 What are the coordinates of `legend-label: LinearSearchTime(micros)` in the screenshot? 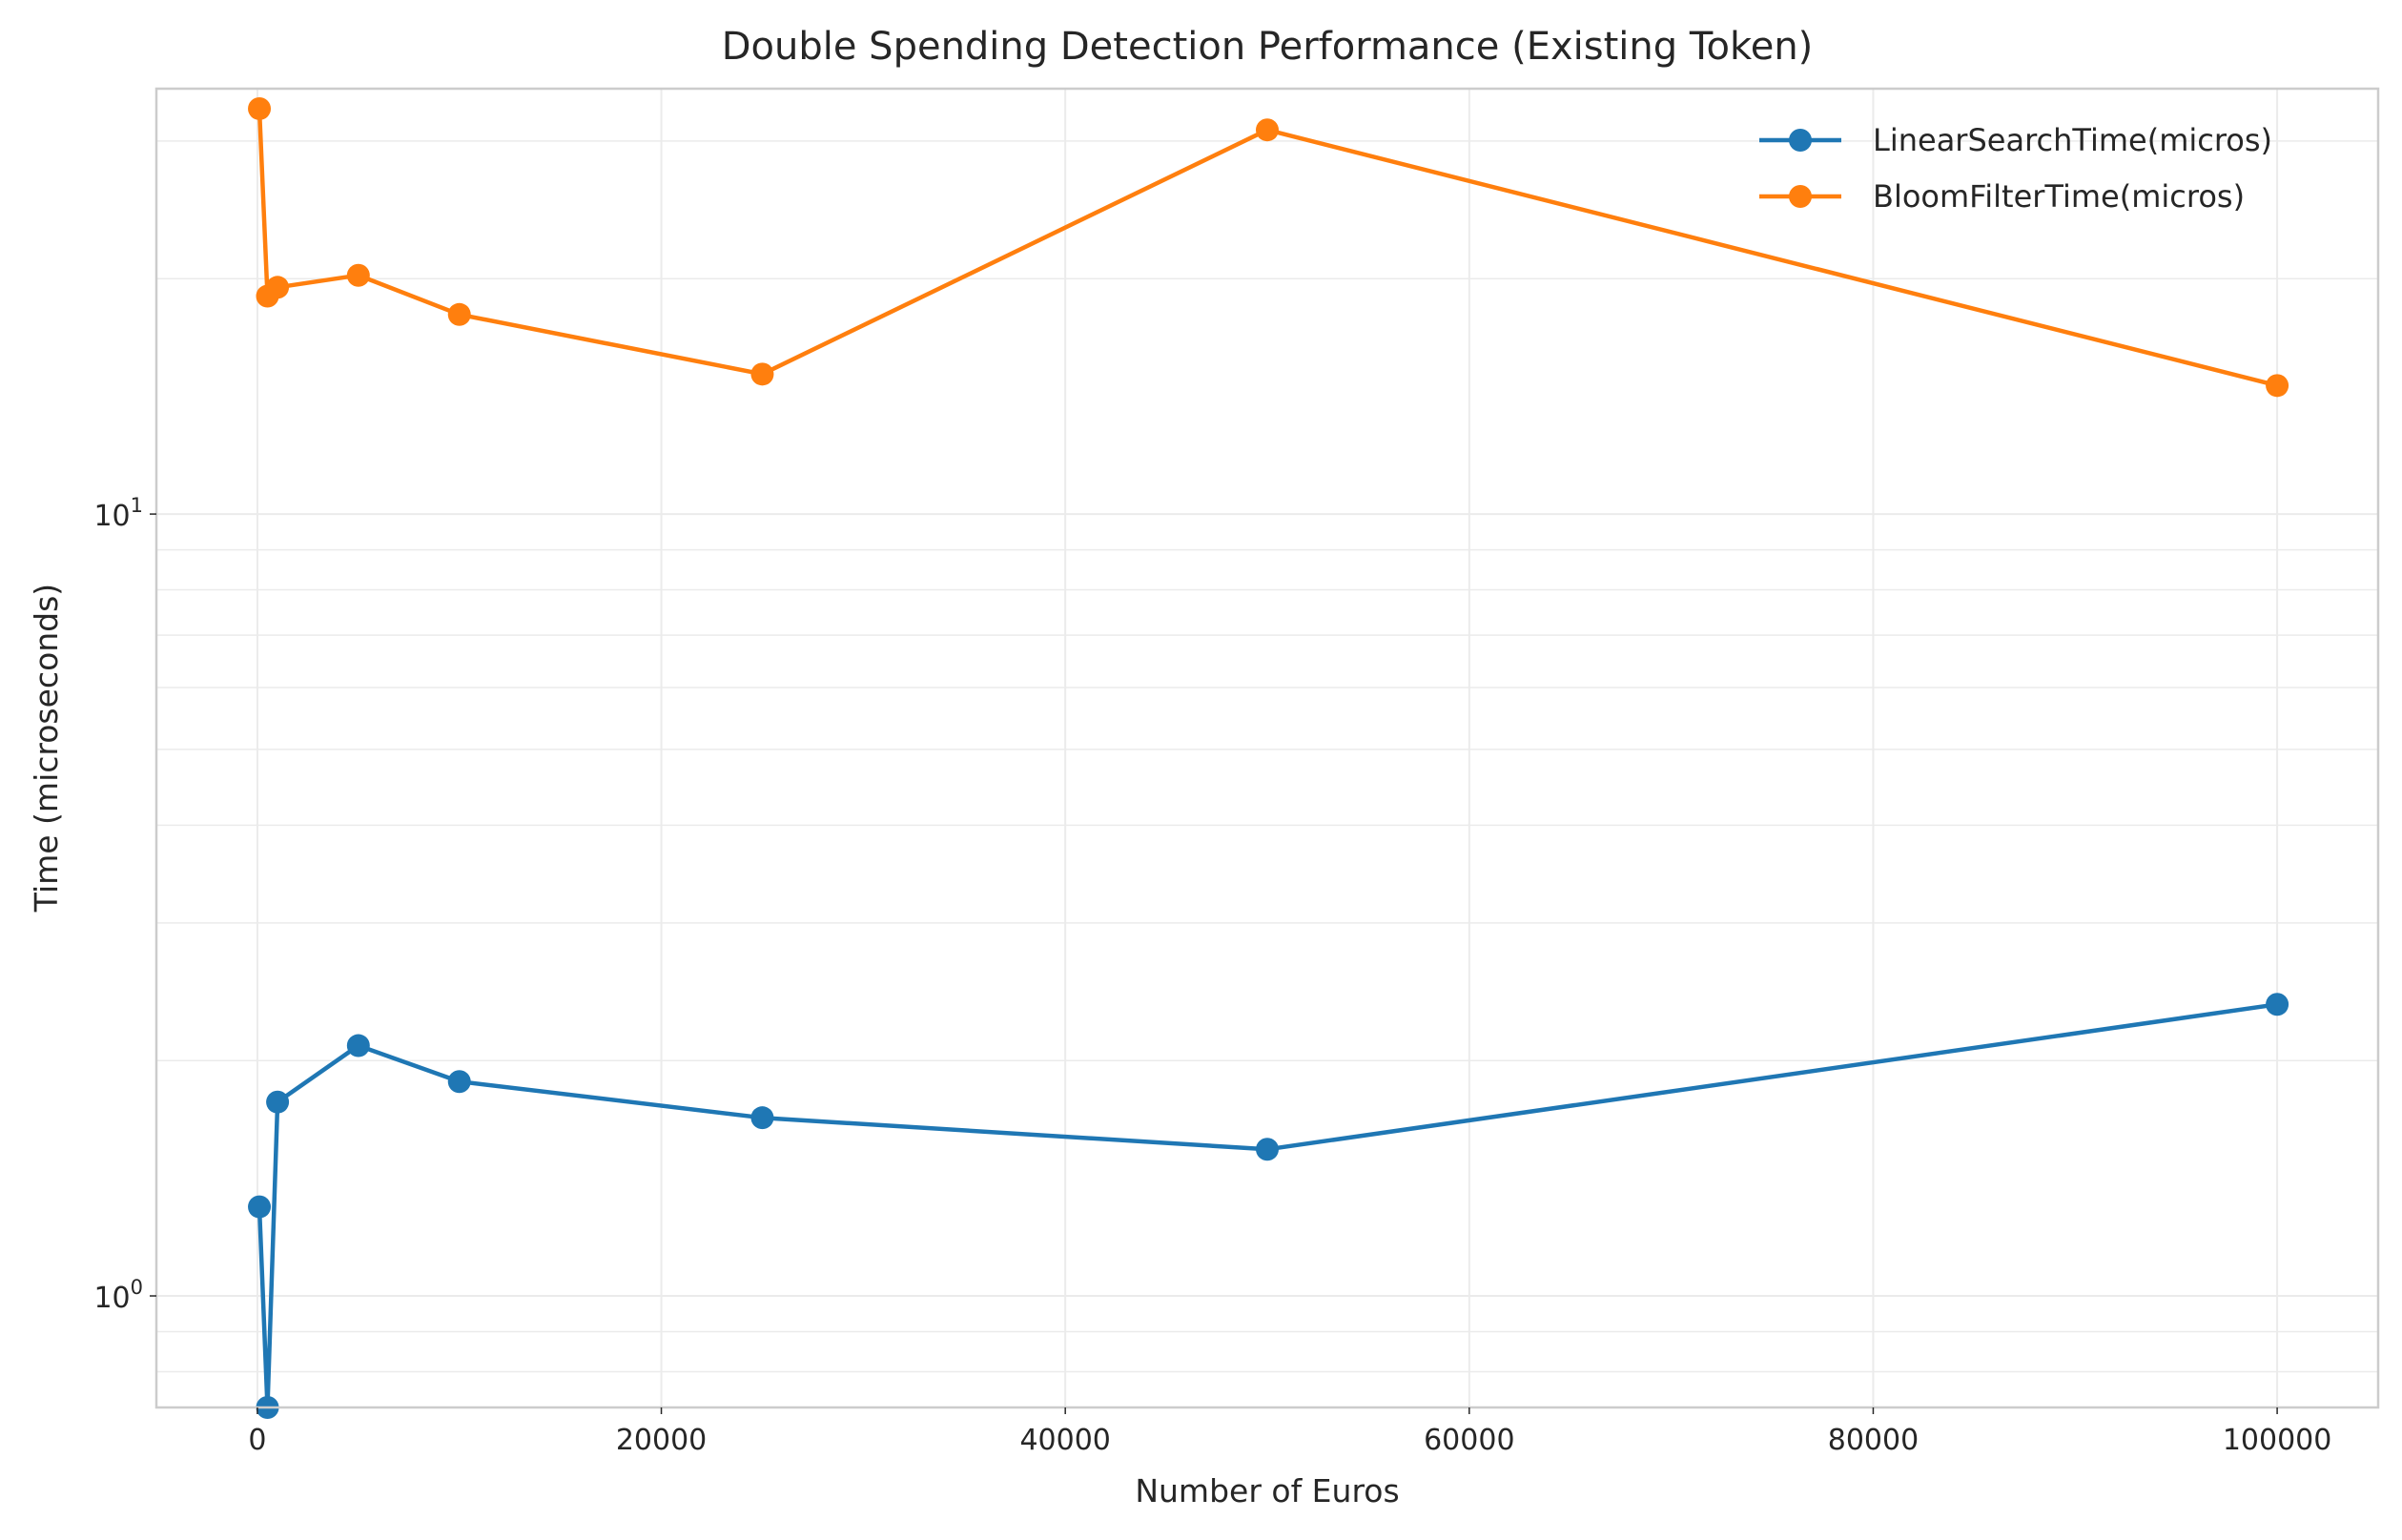 It's located at (2072, 140).